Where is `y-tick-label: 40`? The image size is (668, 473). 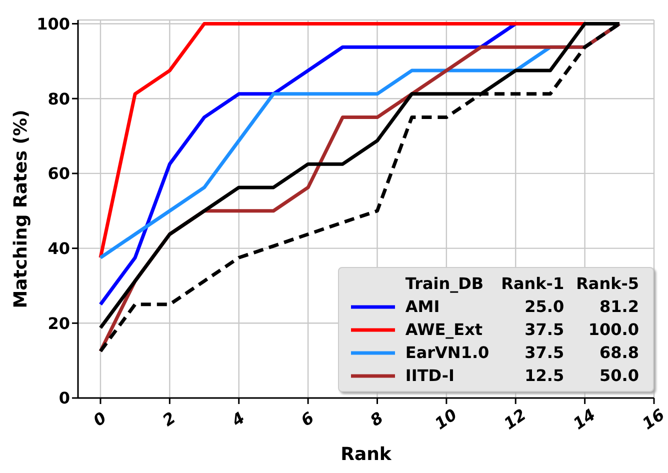
y-tick-label: 40 is located at coordinates (59, 248).